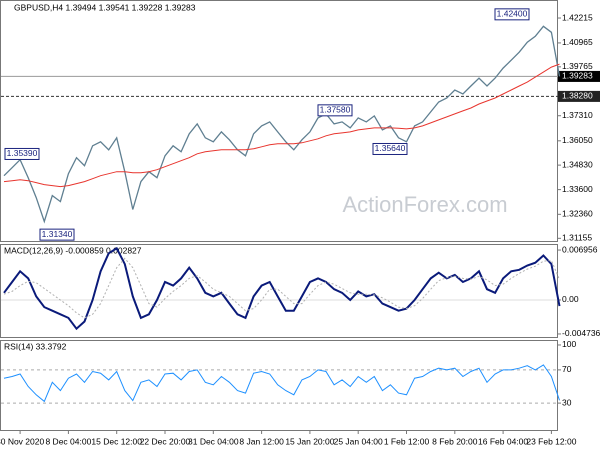 This screenshot has height=450, width=600. What do you see at coordinates (567, 402) in the screenshot?
I see `y-tick-label: 30` at bounding box center [567, 402].